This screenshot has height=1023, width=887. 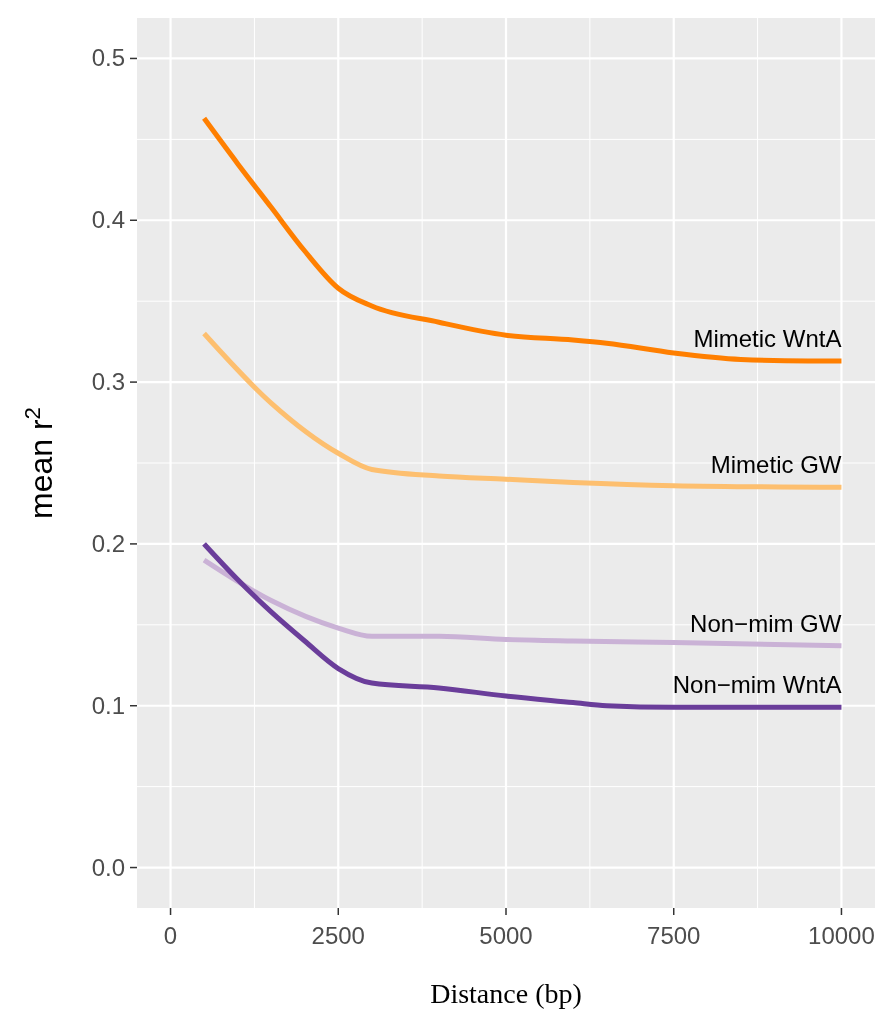 I want to click on x-axis-title: Distance (bp), so click(x=506, y=993).